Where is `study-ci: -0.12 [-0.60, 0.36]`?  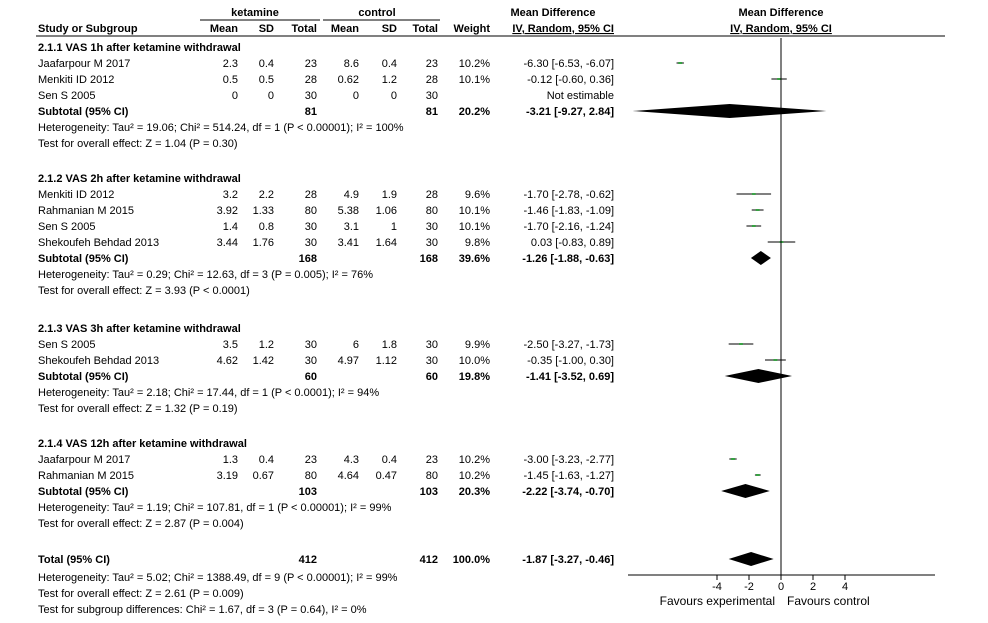
study-ci: -0.12 [-0.60, 0.36] is located at coordinates (570, 80).